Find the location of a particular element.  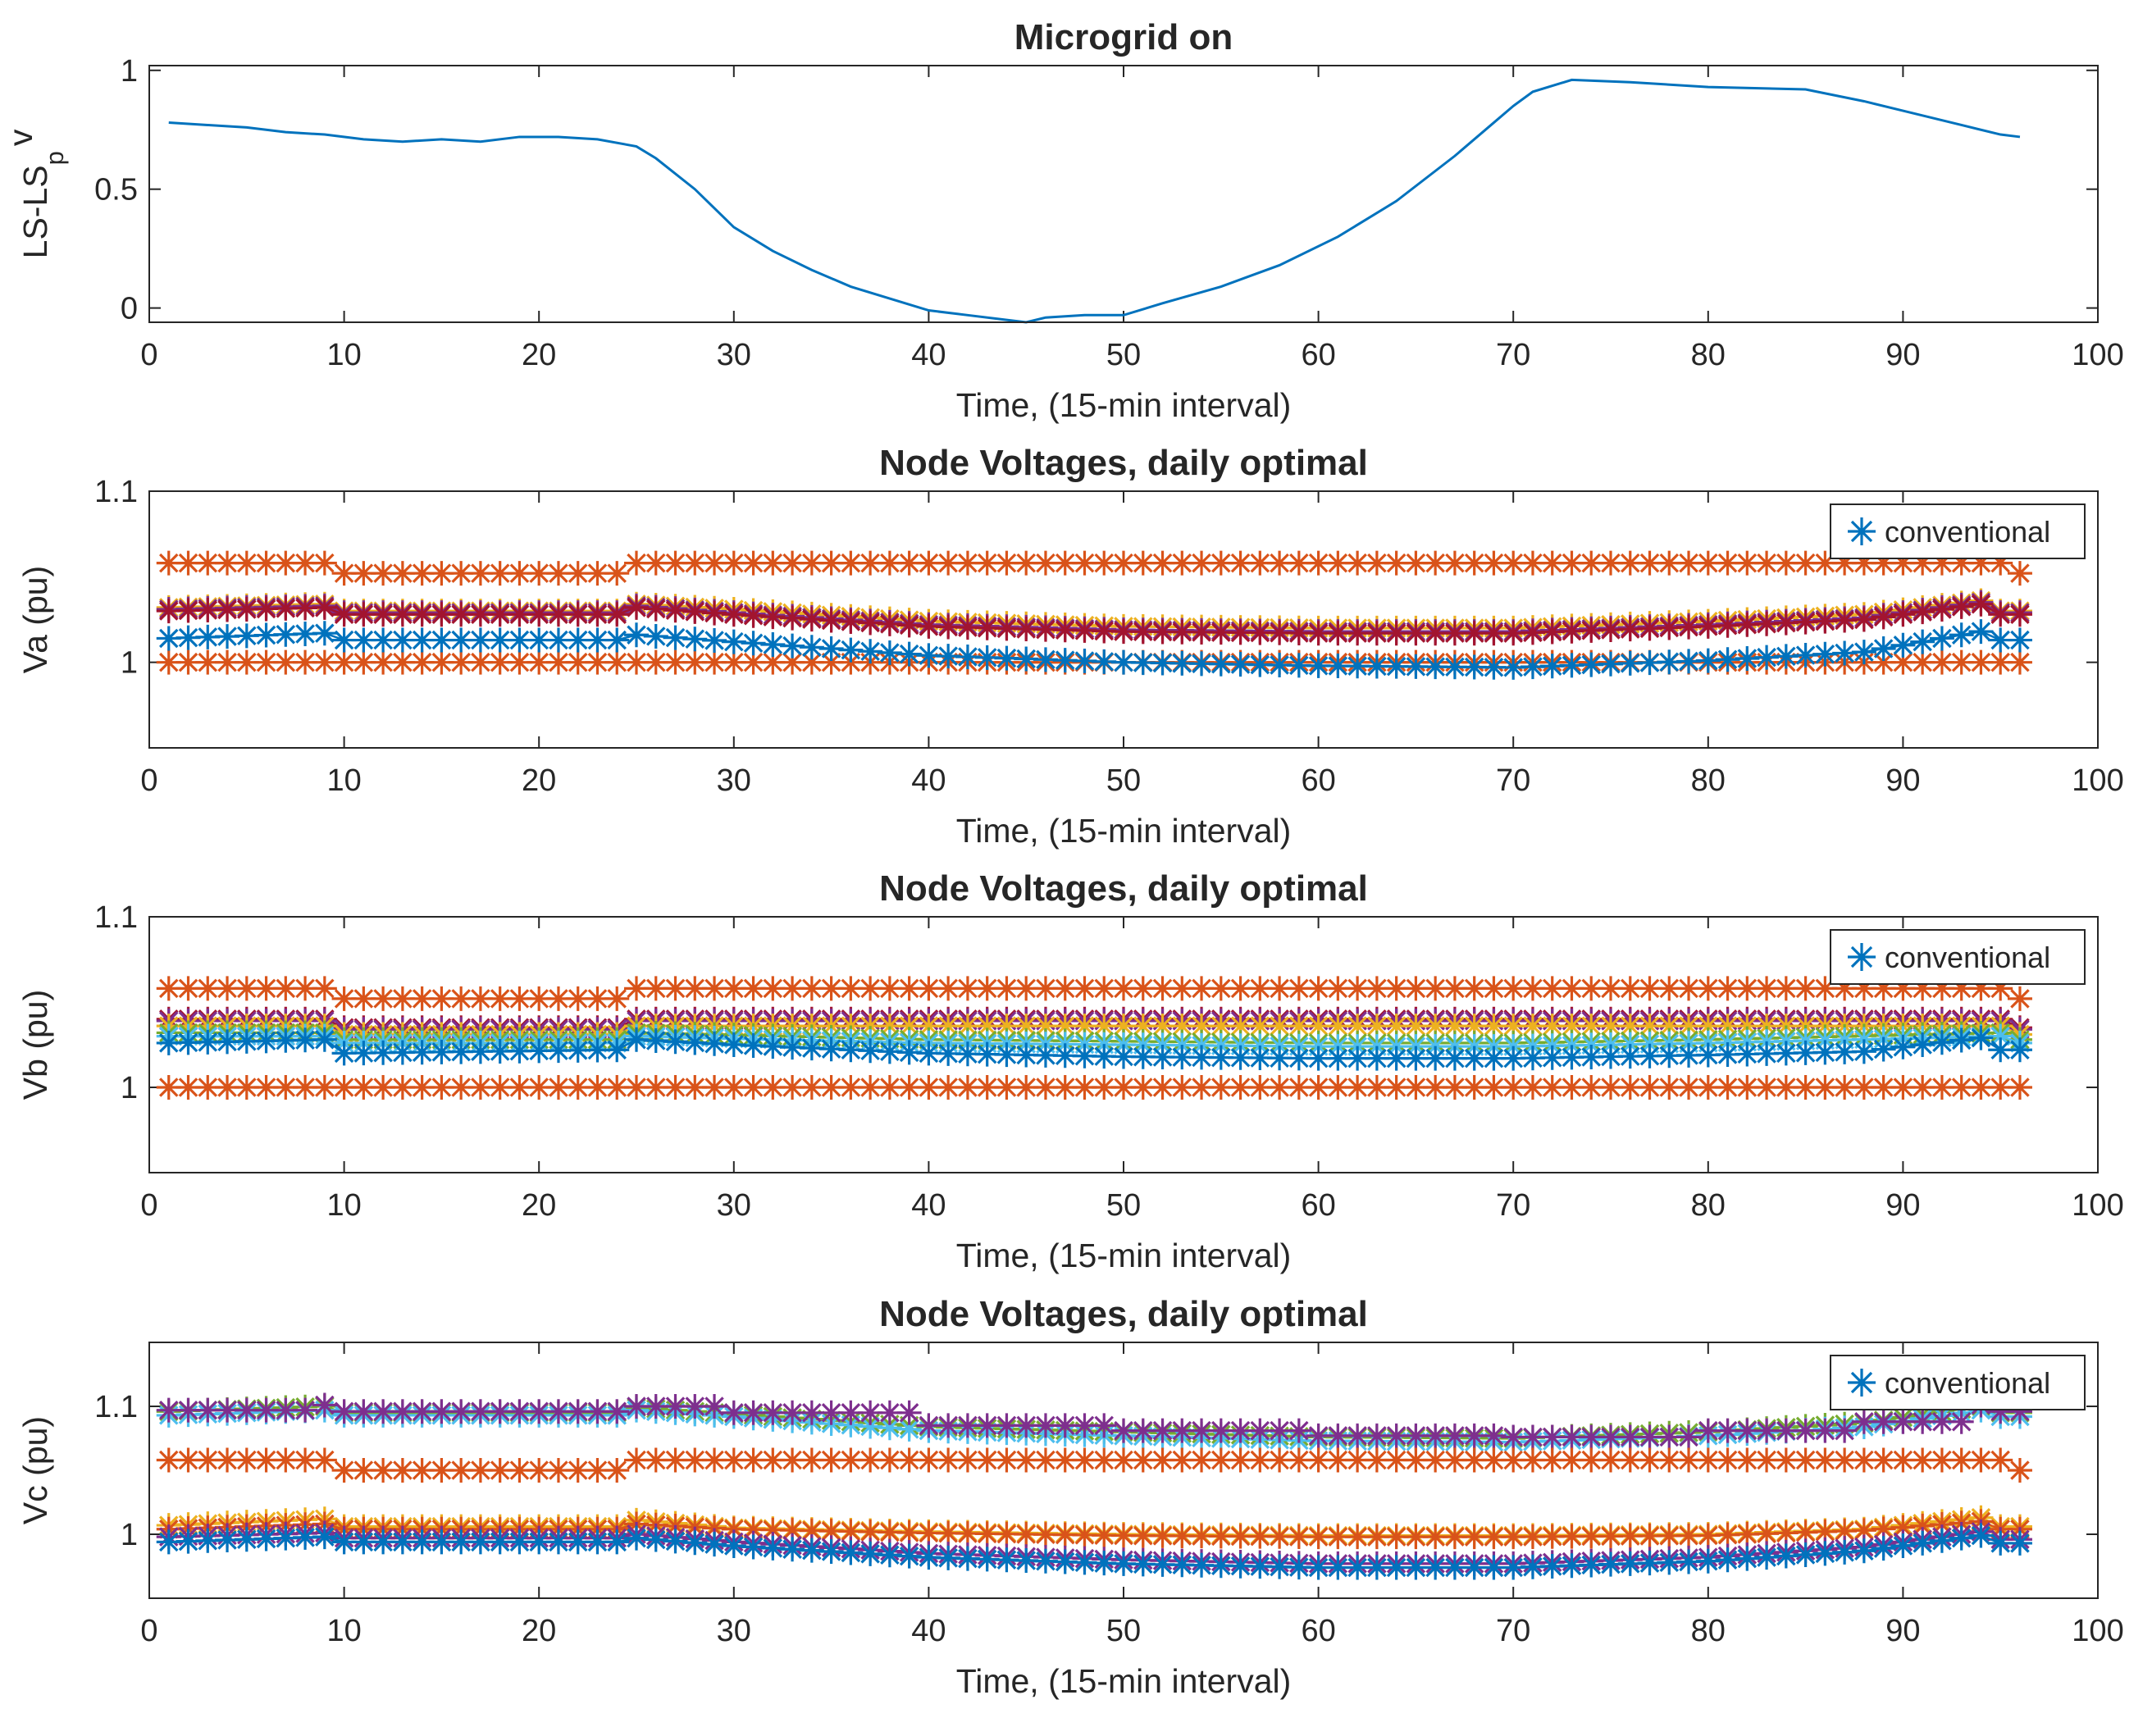

plot-title: Microgrid on is located at coordinates (1123, 37).